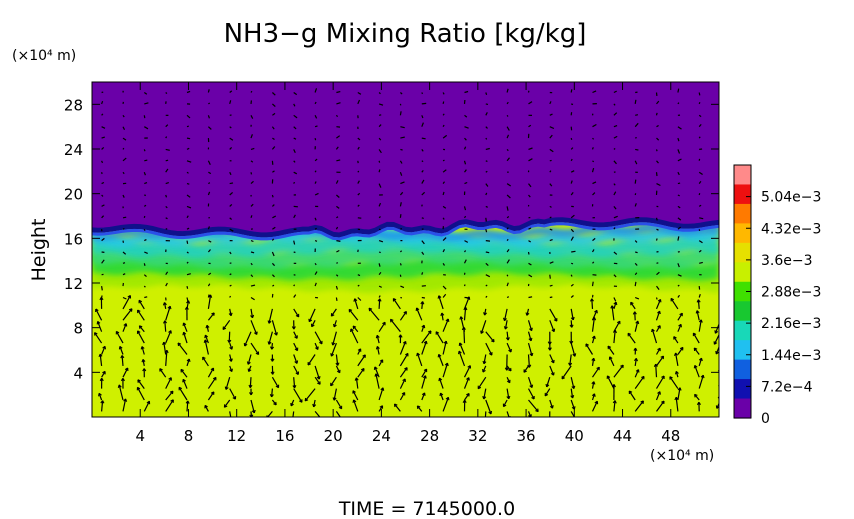  Describe the element at coordinates (405, 34) in the screenshot. I see `chart-title: NH3−g Mixing Ratio [kg/kg]` at that location.